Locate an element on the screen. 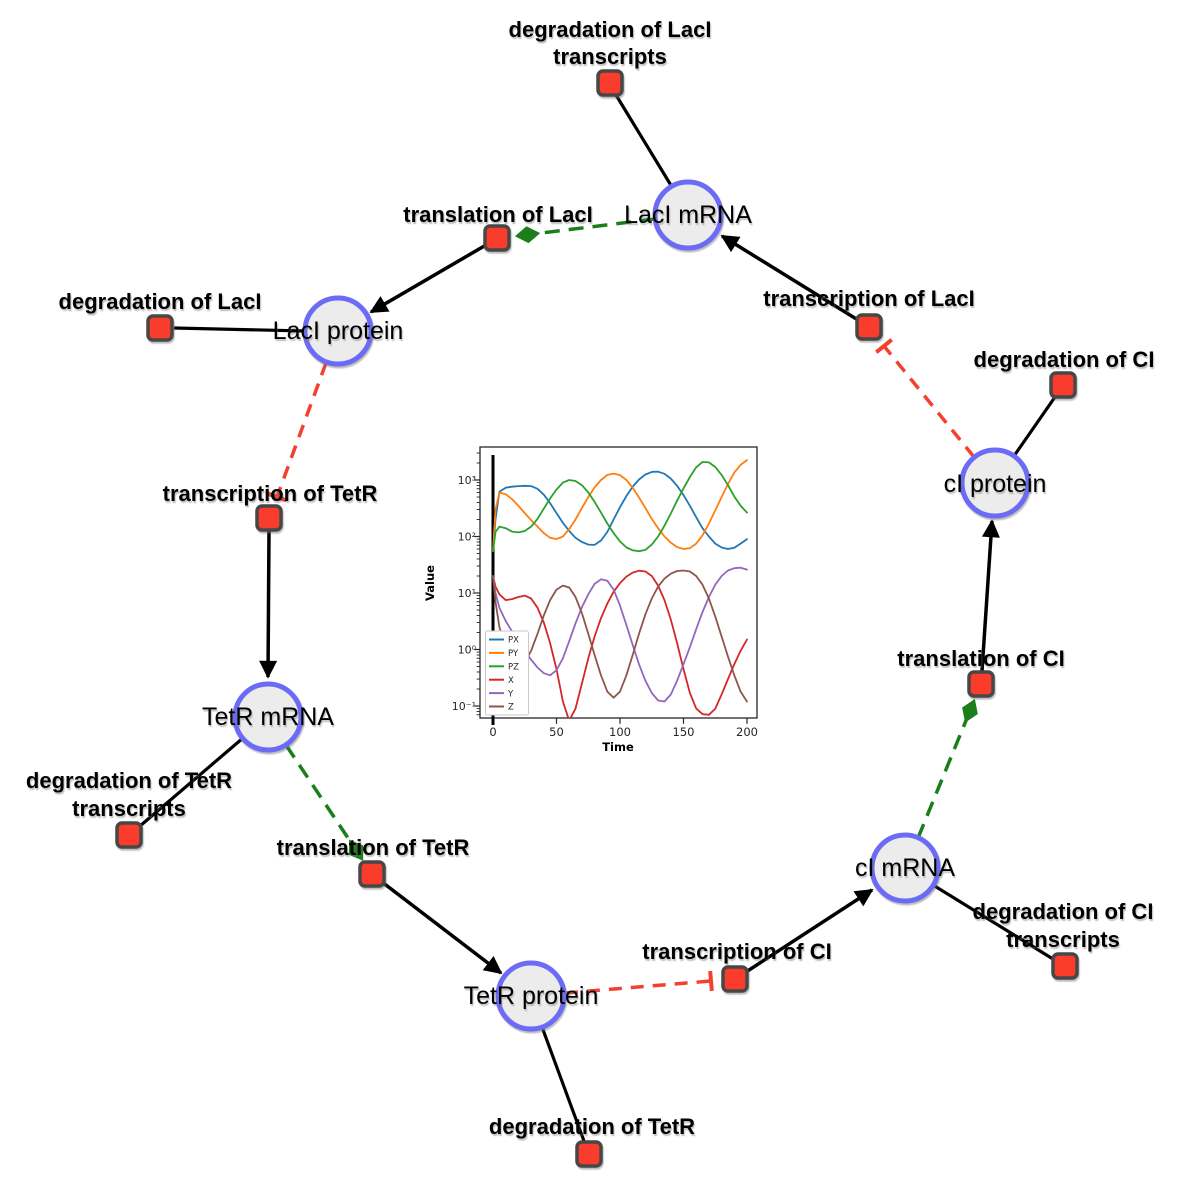 The width and height of the screenshot is (1189, 1200). series-x-line is located at coordinates (620, 643).